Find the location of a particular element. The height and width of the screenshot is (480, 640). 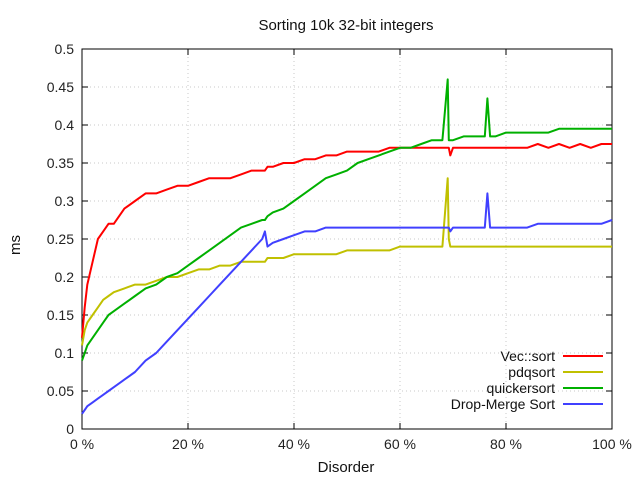

x-tick-label: 40 % is located at coordinates (294, 444).